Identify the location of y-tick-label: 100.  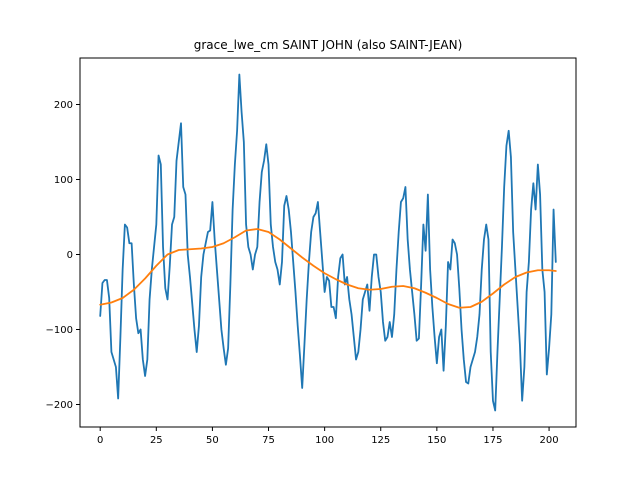
(63, 180).